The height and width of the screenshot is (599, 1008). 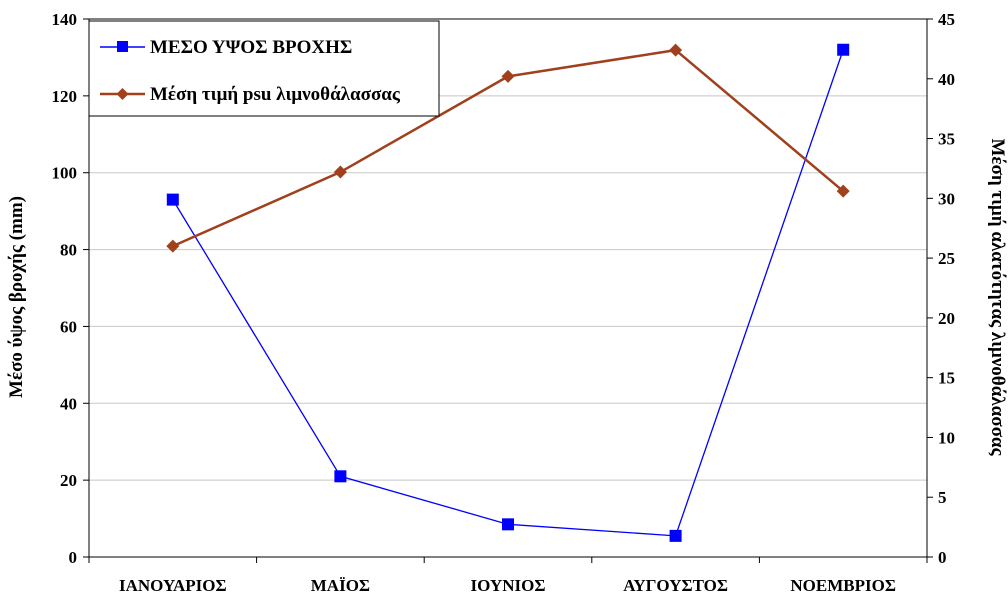 What do you see at coordinates (73, 557) in the screenshot?
I see `left-tick-label: 0` at bounding box center [73, 557].